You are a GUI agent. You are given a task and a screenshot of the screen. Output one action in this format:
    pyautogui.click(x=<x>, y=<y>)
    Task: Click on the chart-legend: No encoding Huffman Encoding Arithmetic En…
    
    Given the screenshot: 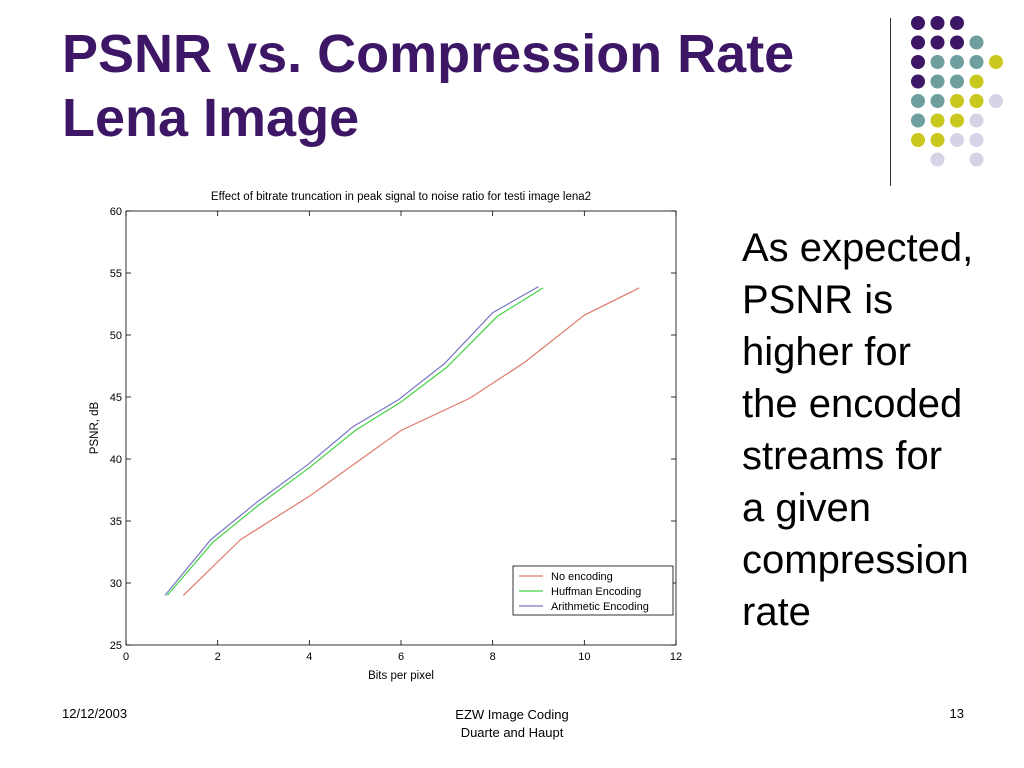 What is the action you would take?
    pyautogui.click(x=593, y=590)
    